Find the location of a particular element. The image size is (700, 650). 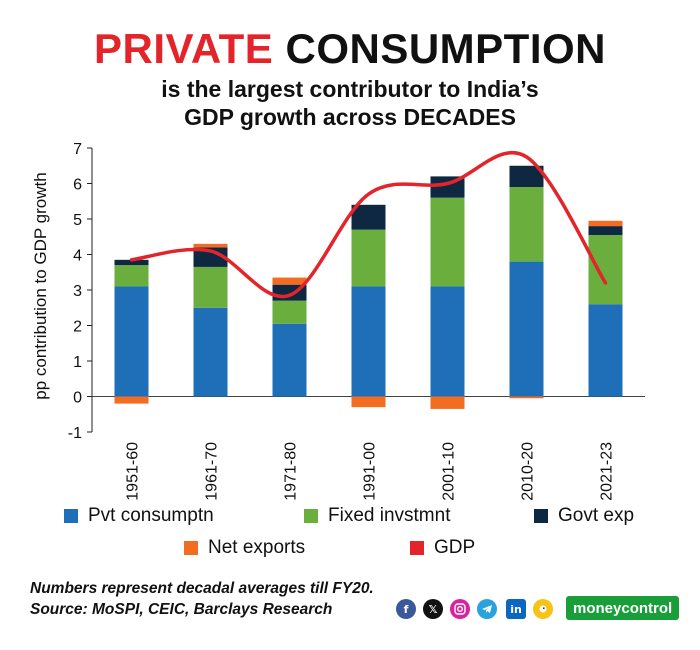

telegram-icon is located at coordinates (487, 609).